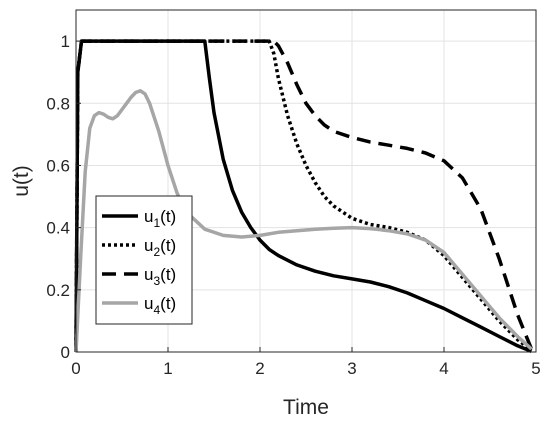  Describe the element at coordinates (58, 290) in the screenshot. I see `y-tick-label: 0.2` at that location.